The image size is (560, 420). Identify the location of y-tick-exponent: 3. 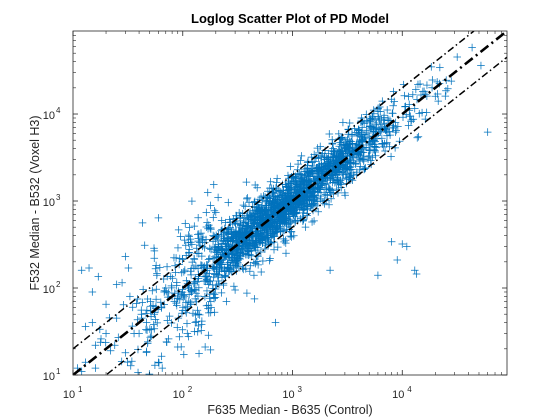
(58, 197).